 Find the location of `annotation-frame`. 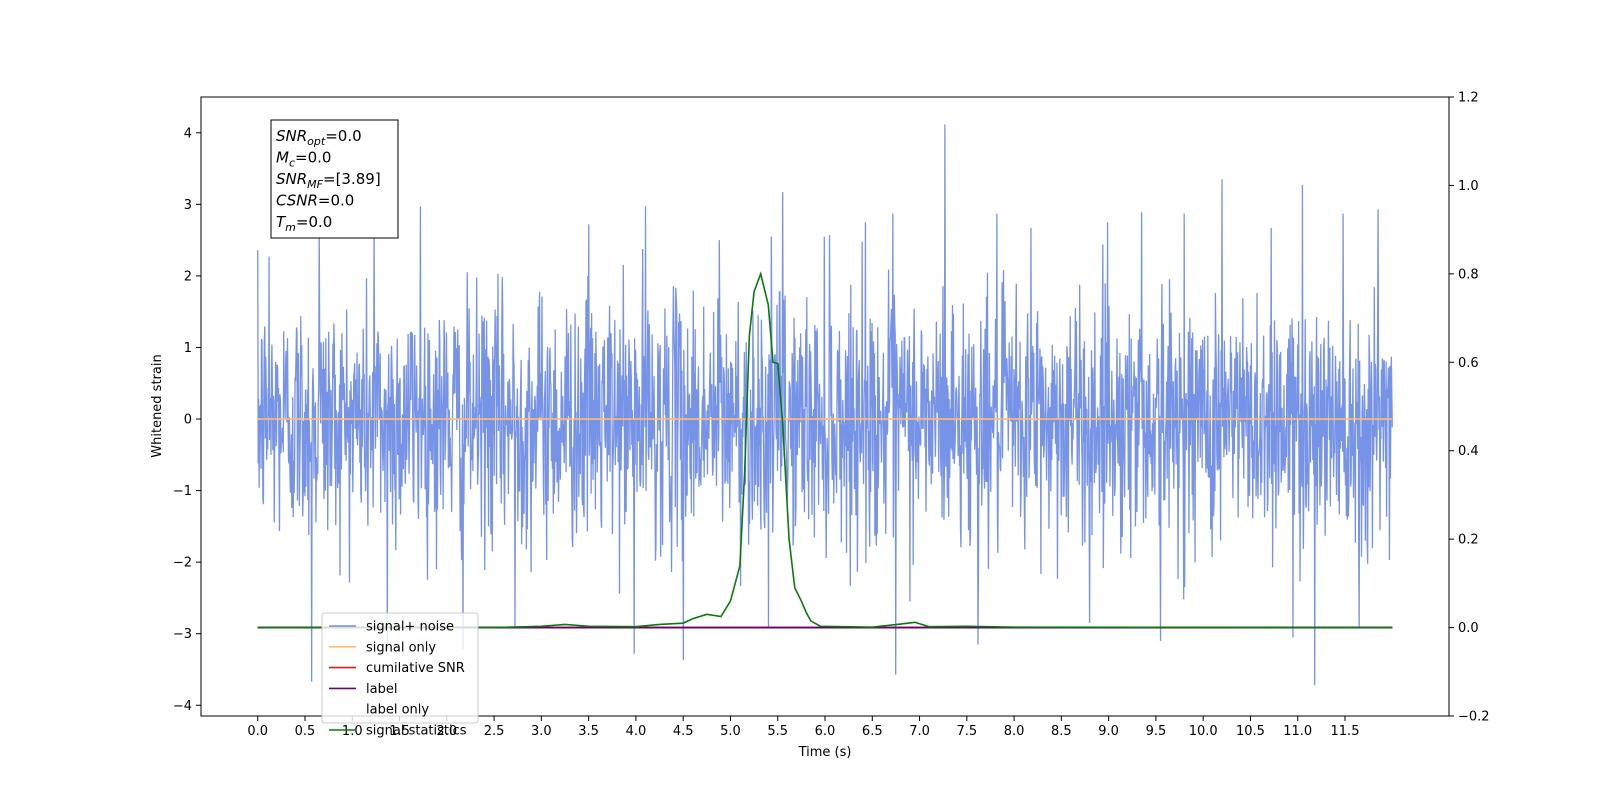

annotation-frame is located at coordinates (334, 179).